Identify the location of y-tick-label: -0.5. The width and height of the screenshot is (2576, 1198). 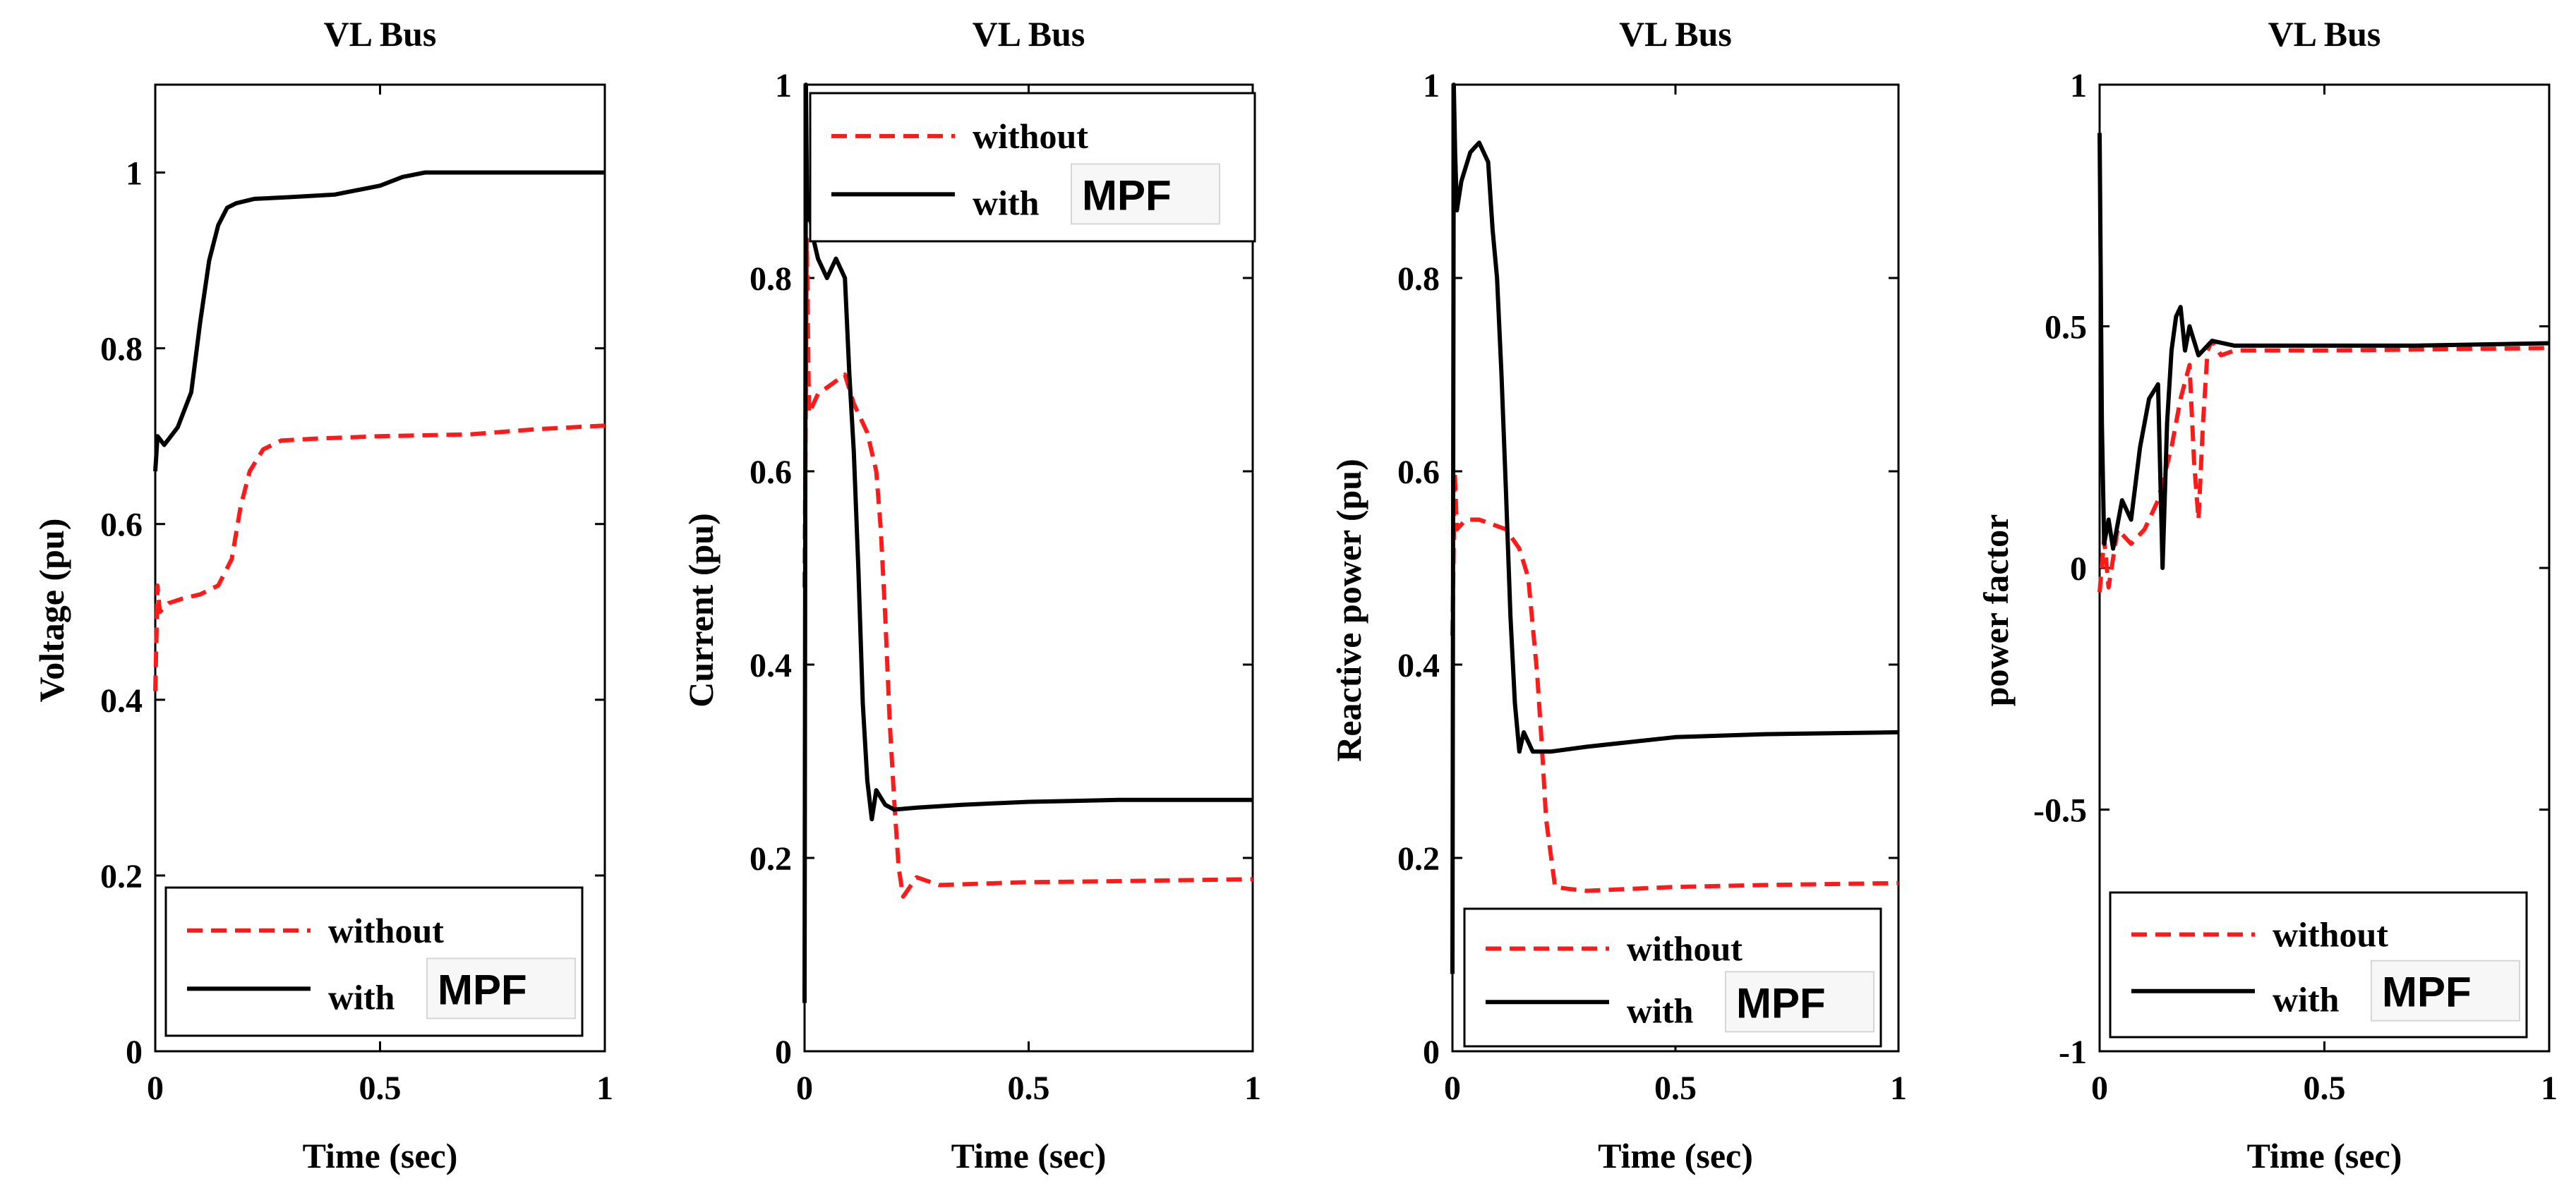
(2060, 811).